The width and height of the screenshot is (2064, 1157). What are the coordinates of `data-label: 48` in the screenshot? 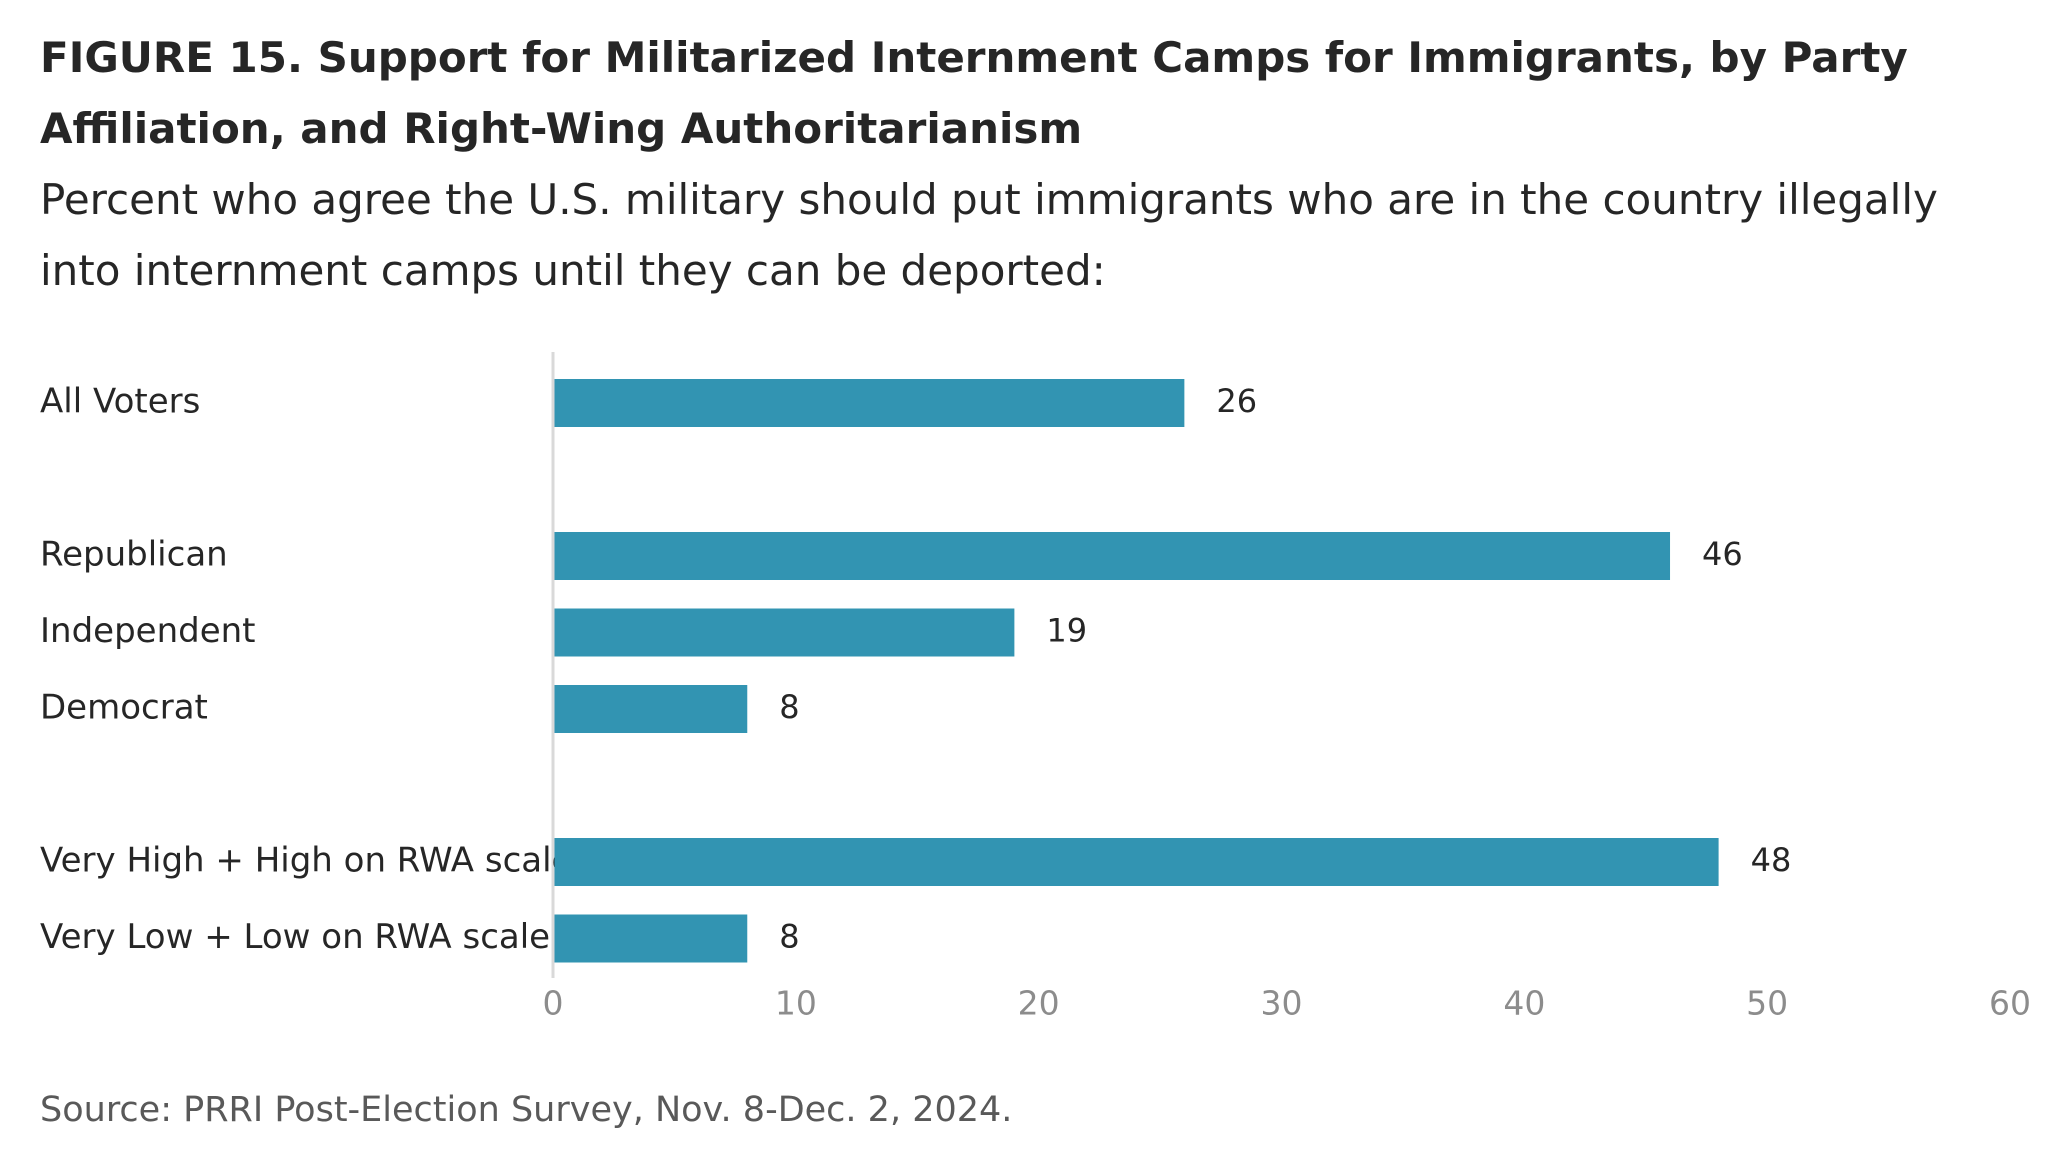 It's located at (1771, 860).